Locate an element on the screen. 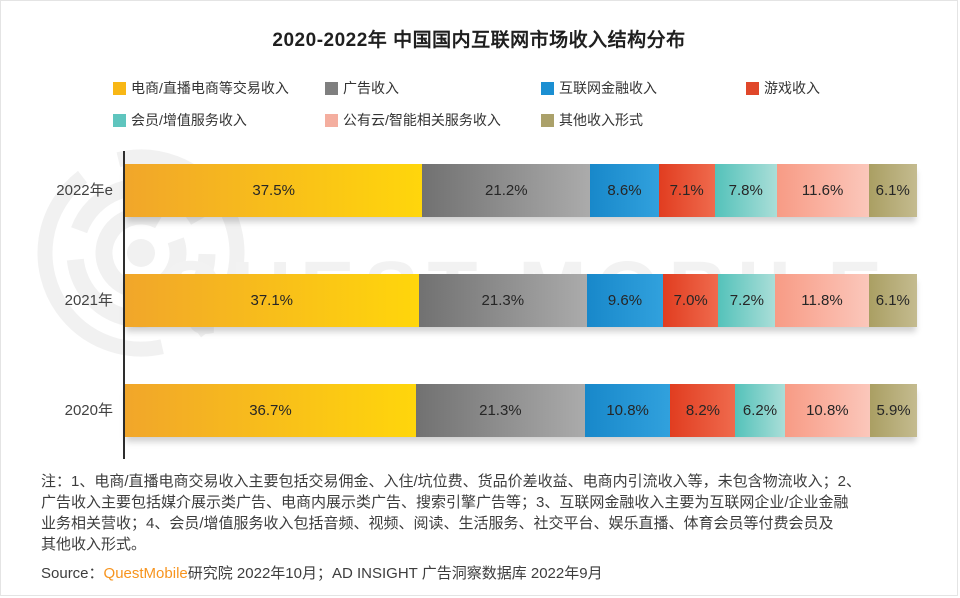 The width and height of the screenshot is (960, 598). segment-value-label: 6.2% is located at coordinates (760, 410).